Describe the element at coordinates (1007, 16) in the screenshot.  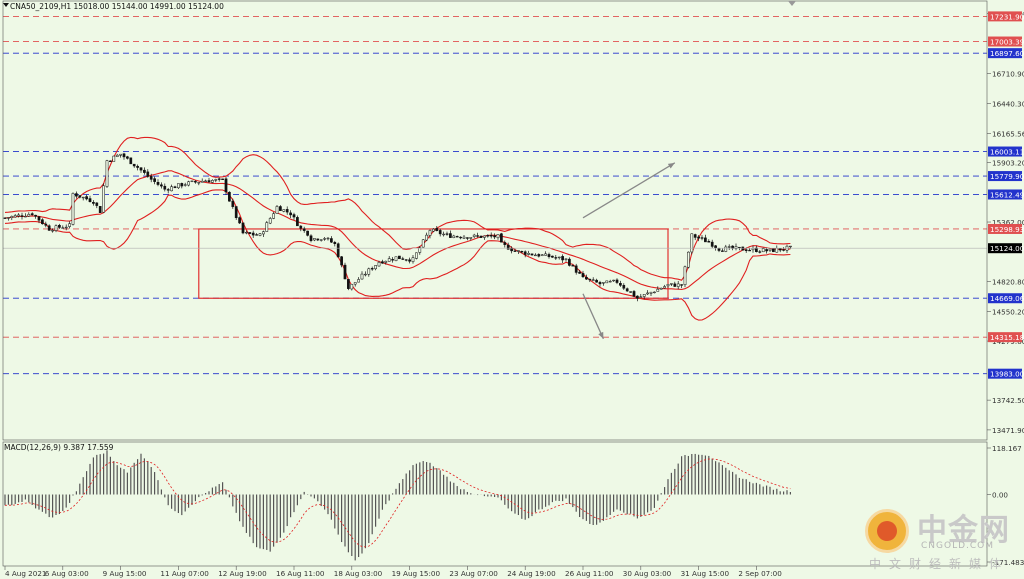
I see `level-tag-label: 17231.90` at that location.